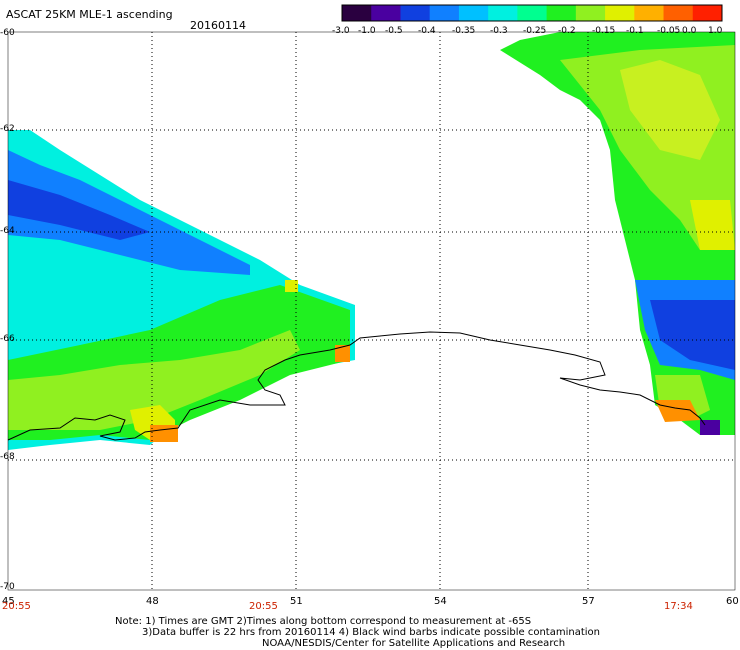  Describe the element at coordinates (218, 25) in the screenshot. I see `map-date: 20160114` at that location.